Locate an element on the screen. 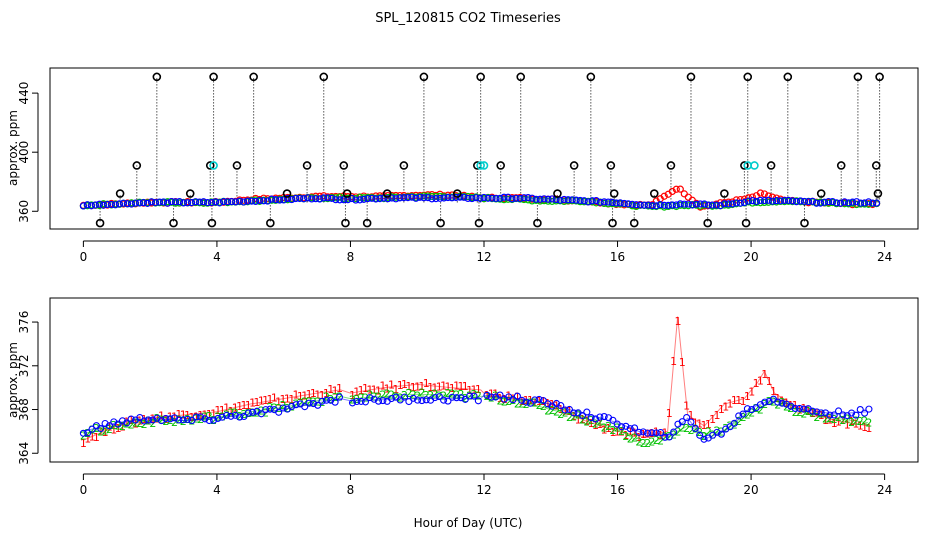  top-x-tick-label: 8 is located at coordinates (351, 257).